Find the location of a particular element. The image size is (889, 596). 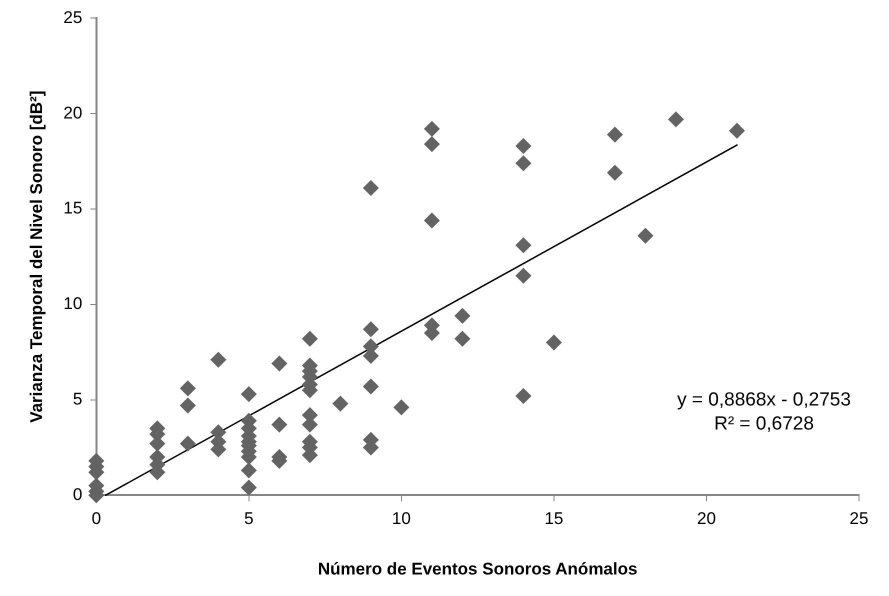

y-axis-title: Varianza Temporal del Nivel Sonoro [dB²] is located at coordinates (36, 256).